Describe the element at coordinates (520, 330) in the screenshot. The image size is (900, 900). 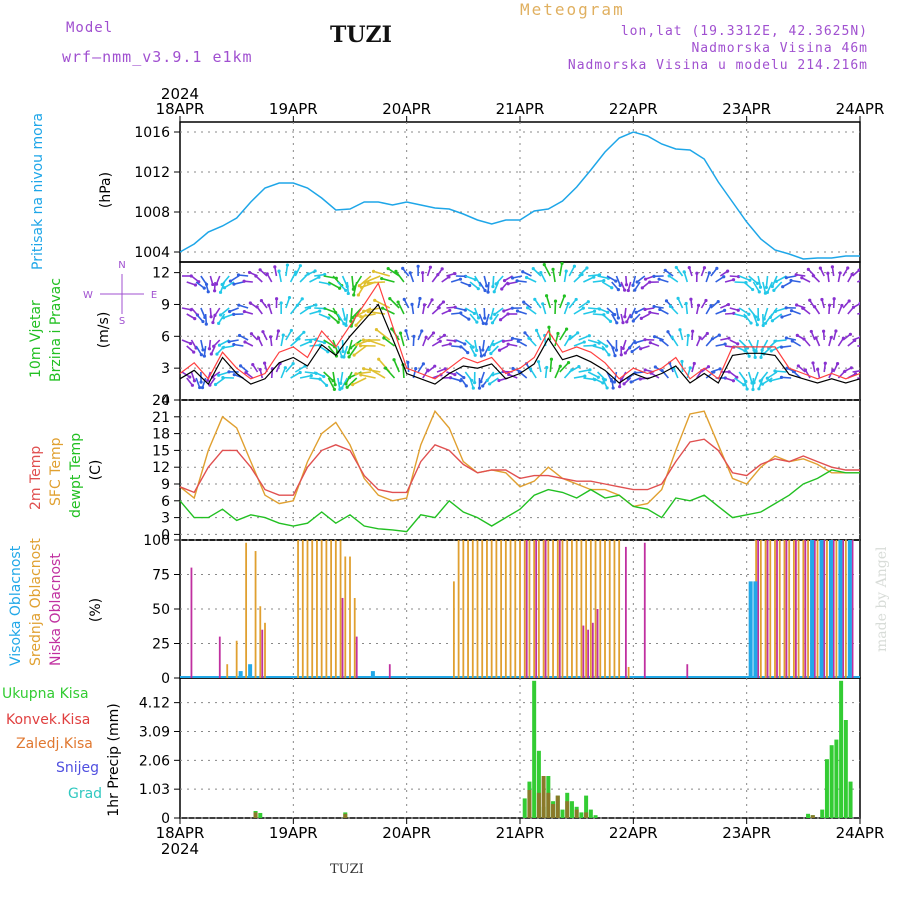
I see `wind-gust-line` at that location.